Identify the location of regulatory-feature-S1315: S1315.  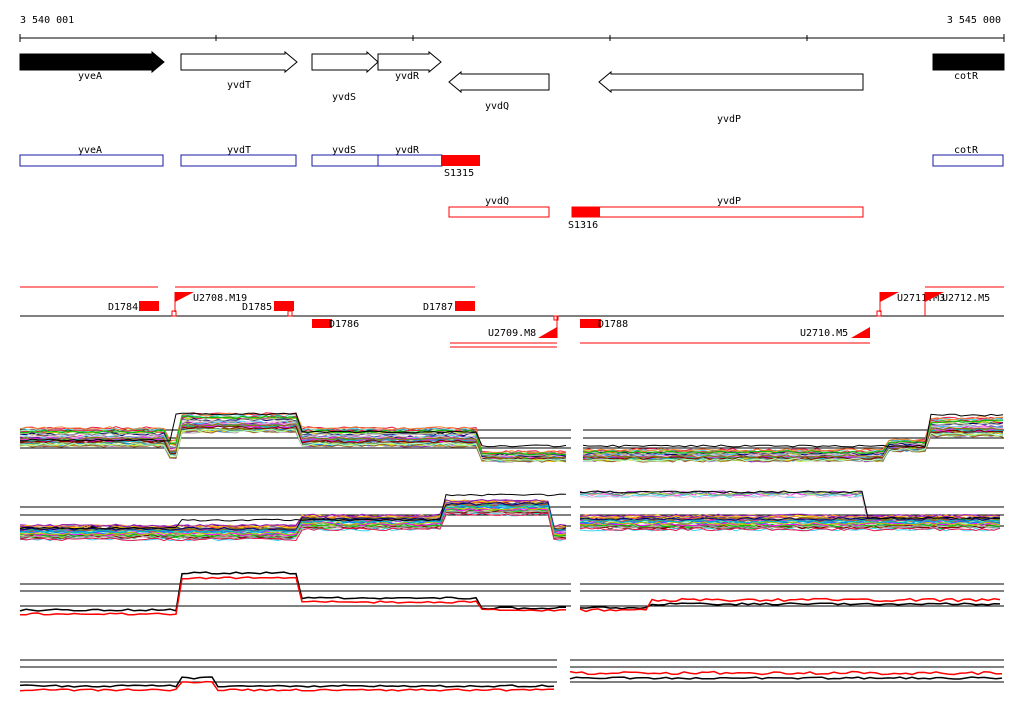
(460, 167).